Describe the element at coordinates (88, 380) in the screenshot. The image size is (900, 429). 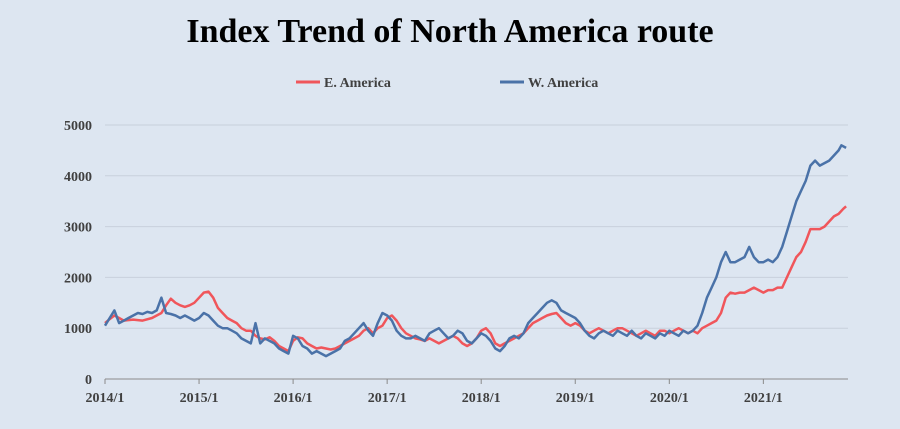
I see `y-tick-label: 0` at that location.